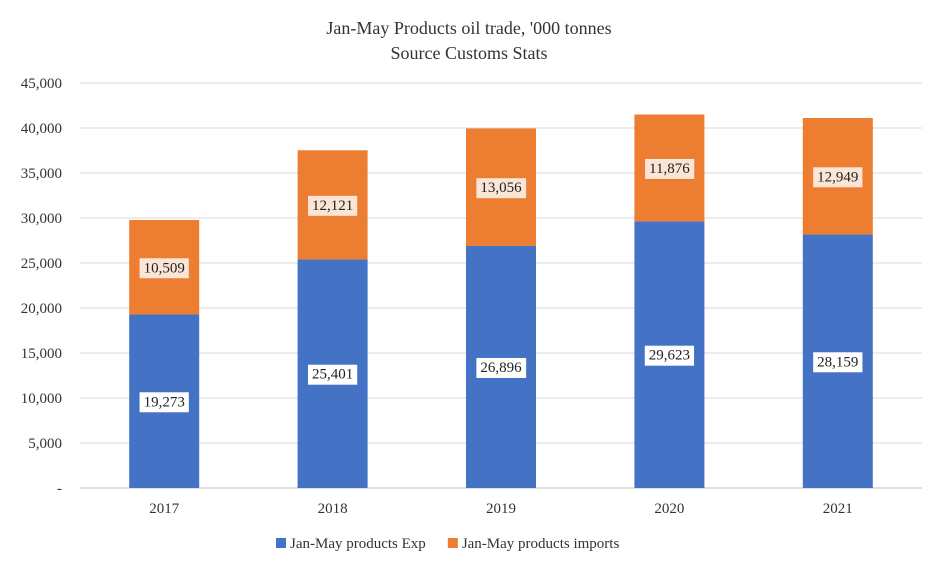  Describe the element at coordinates (541, 544) in the screenshot. I see `legend-label: Jan-May products imports` at that location.